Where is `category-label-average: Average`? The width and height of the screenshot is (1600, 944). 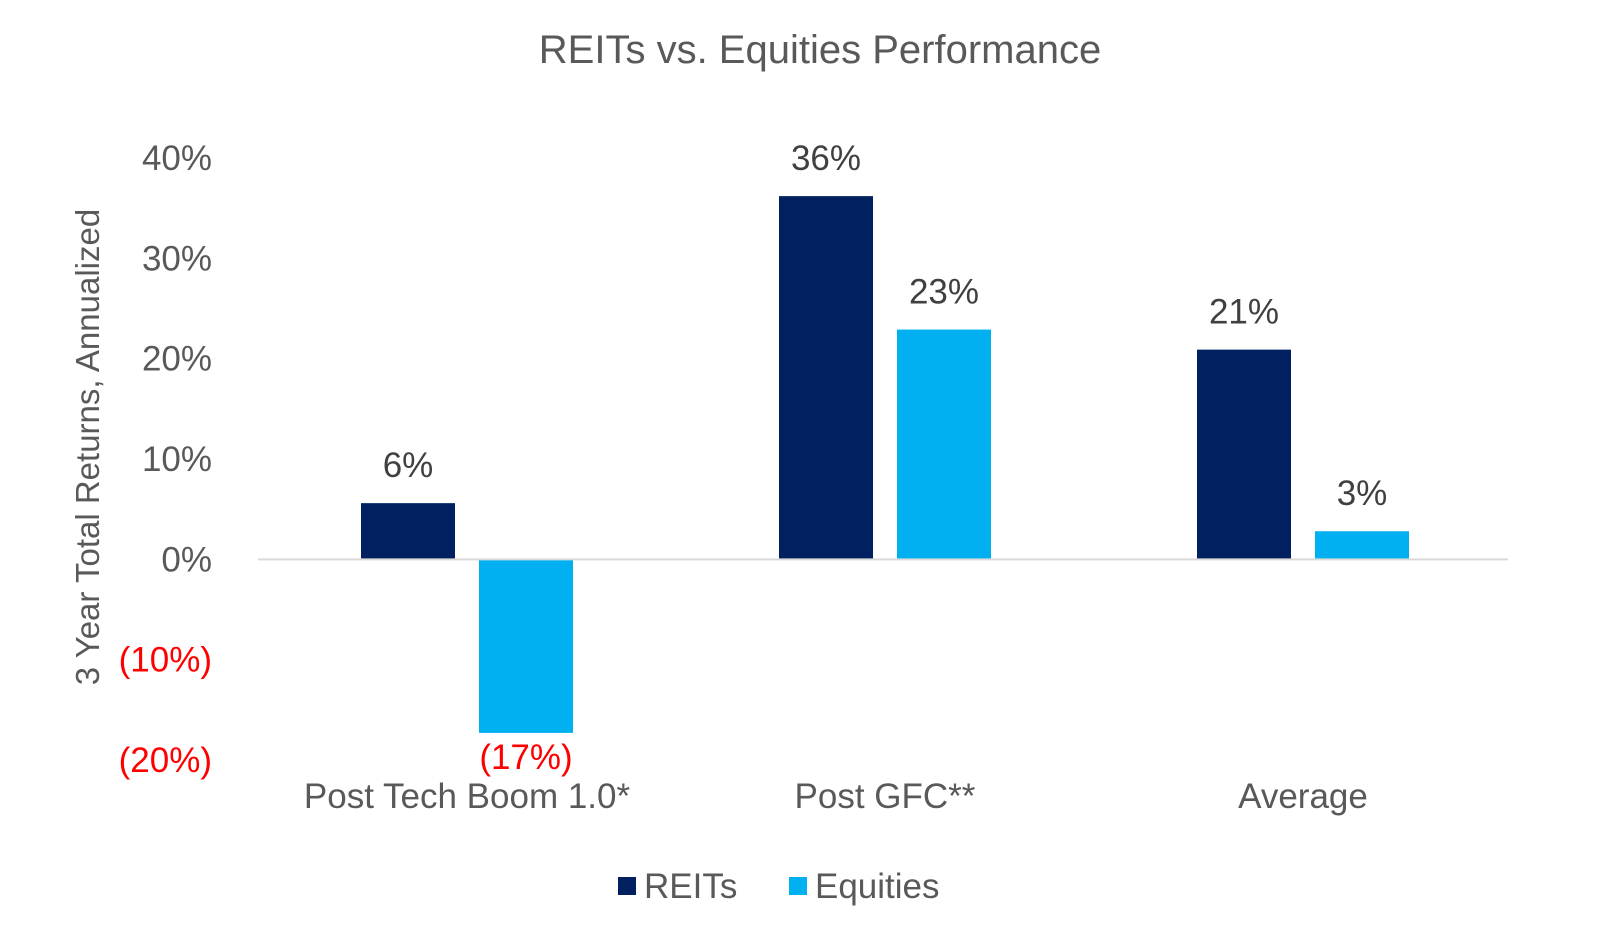
category-label-average: Average is located at coordinates (1303, 796).